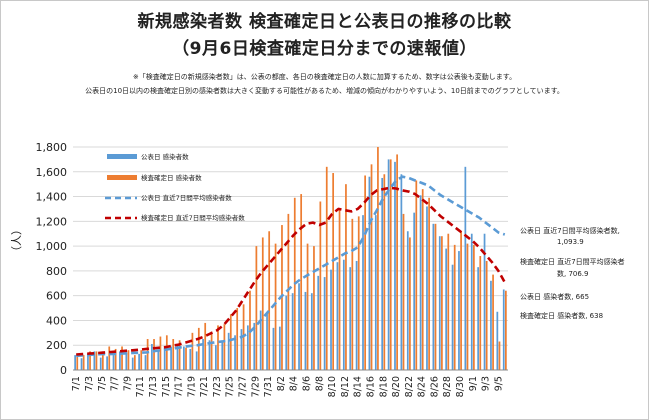  What do you see at coordinates (52, 147) in the screenshot?
I see `y-tick-label: 1,800` at bounding box center [52, 147].